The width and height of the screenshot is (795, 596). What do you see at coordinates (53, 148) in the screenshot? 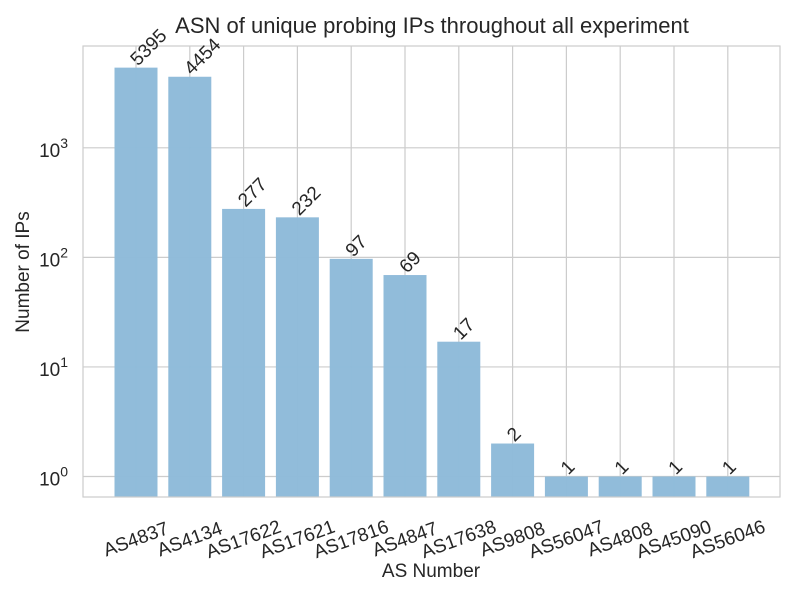
I see `y-tick-label: 10³` at bounding box center [53, 148].